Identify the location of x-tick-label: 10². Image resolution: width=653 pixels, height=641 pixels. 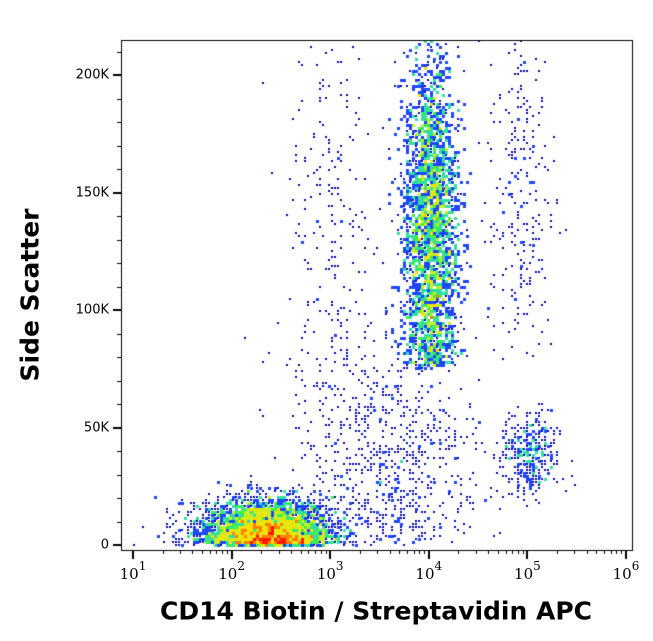
(231, 571).